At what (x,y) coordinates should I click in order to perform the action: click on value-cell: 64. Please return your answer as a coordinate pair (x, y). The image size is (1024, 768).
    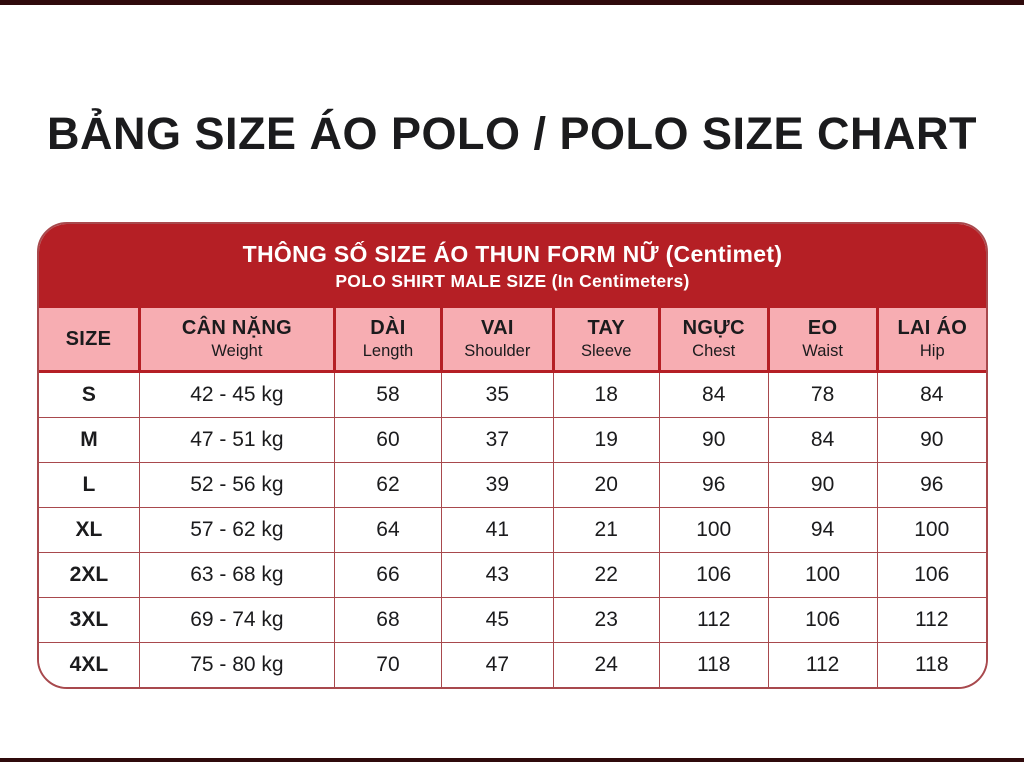
    Looking at the image, I should click on (387, 530).